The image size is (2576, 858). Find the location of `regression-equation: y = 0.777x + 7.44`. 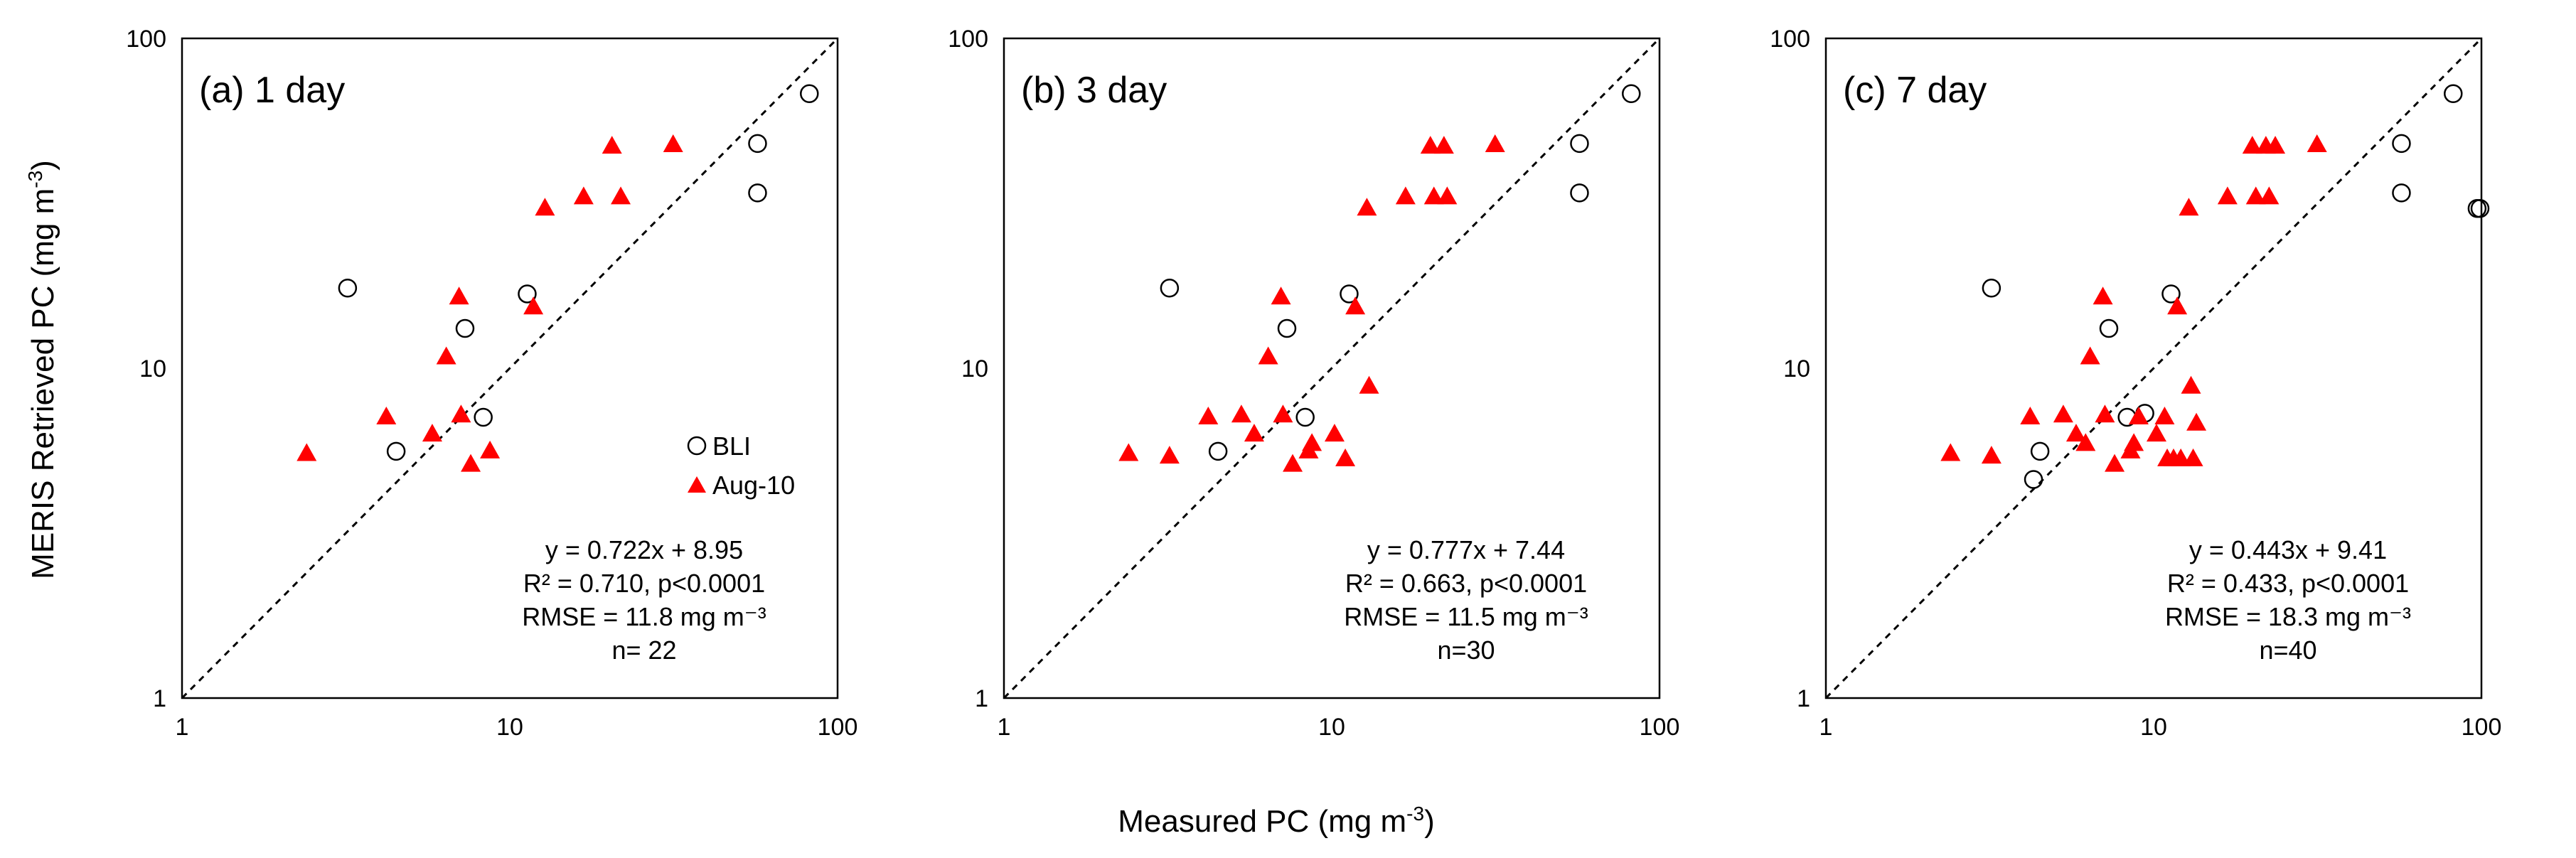

regression-equation: y = 0.777x + 7.44 is located at coordinates (1466, 549).